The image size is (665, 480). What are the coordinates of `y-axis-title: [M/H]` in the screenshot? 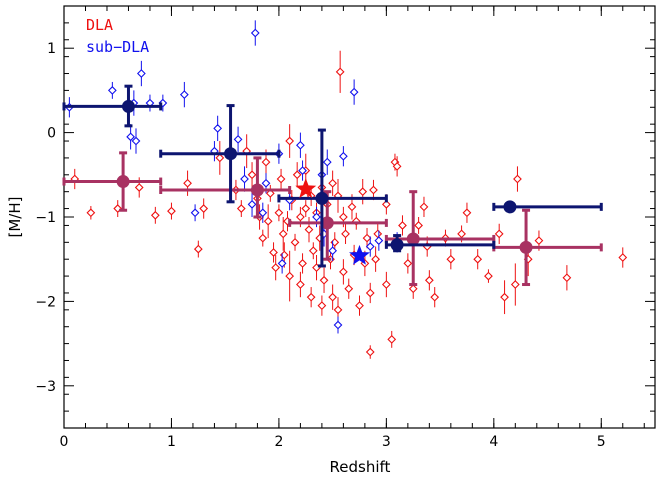 It's located at (15, 217).